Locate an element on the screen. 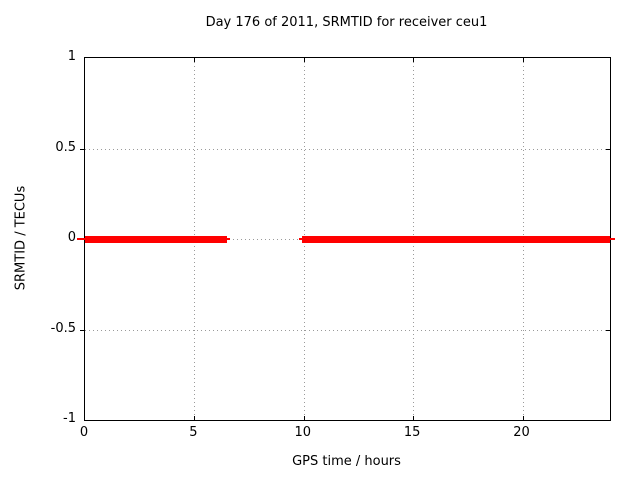 The width and height of the screenshot is (640, 480). ytick-label-0: 0 is located at coordinates (71, 237).